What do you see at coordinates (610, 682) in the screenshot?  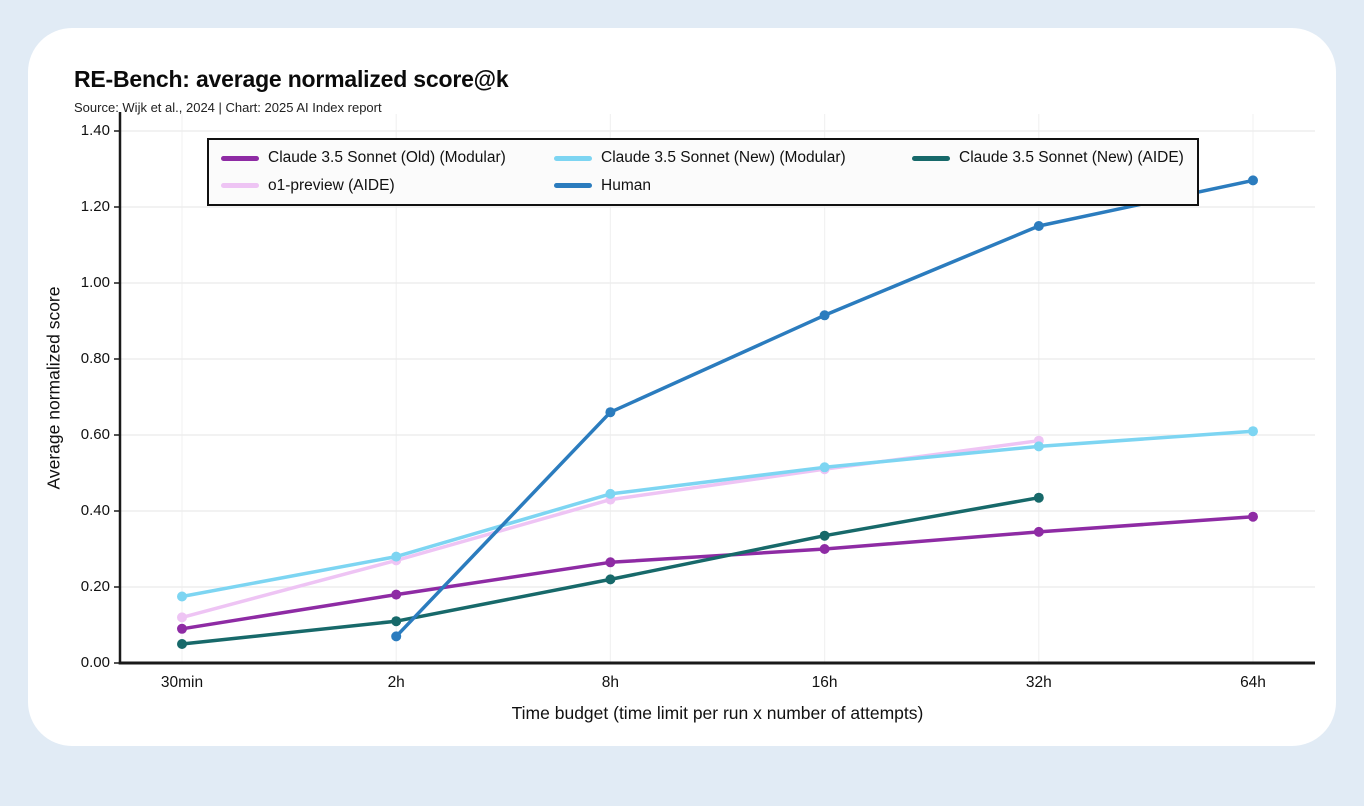 I see `x-tick-label: 8h` at bounding box center [610, 682].